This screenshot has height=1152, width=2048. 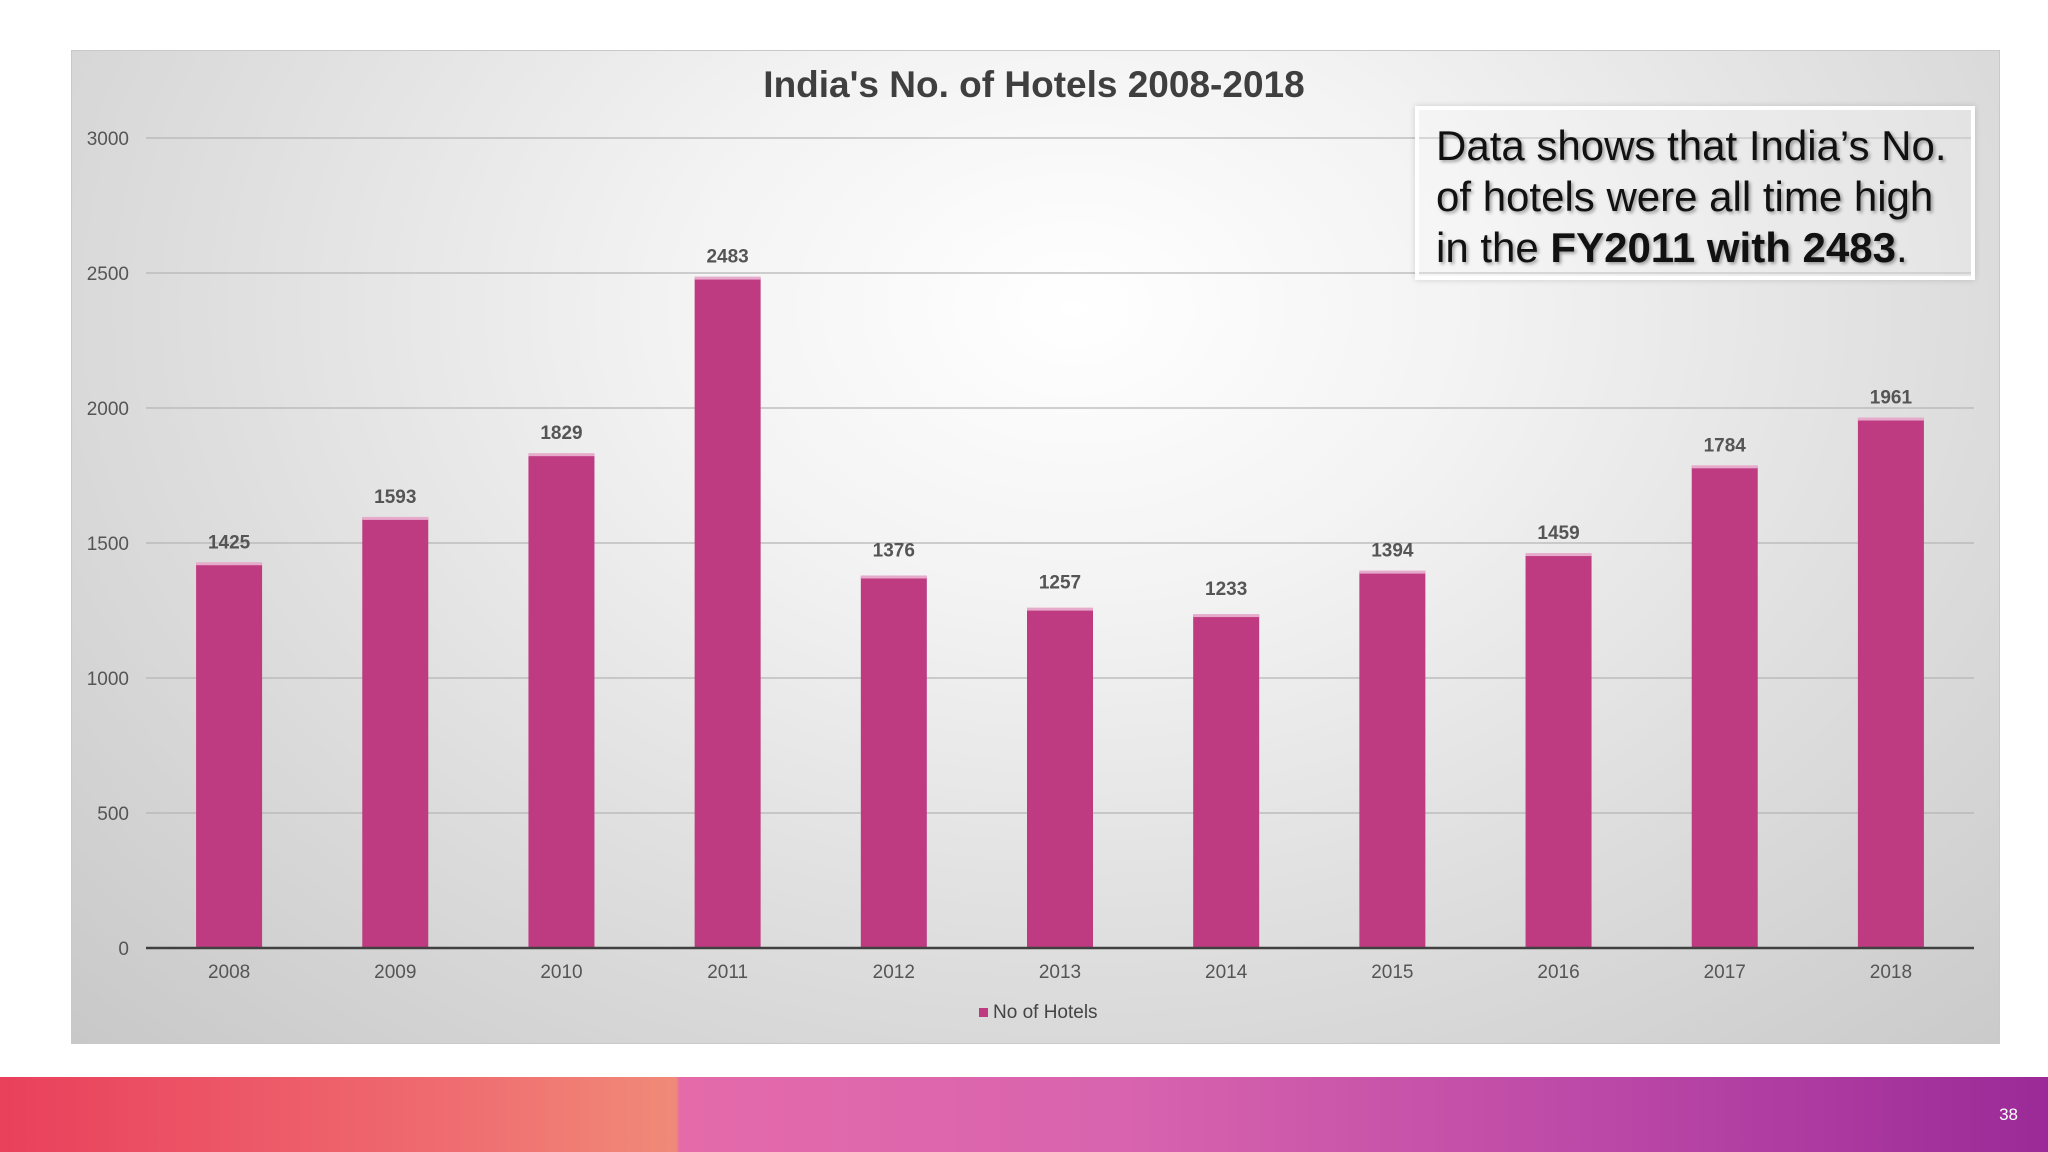 I want to click on y-axis-ticks: 0 500 1000 1500 2000 2500 3000, so click(x=108, y=544).